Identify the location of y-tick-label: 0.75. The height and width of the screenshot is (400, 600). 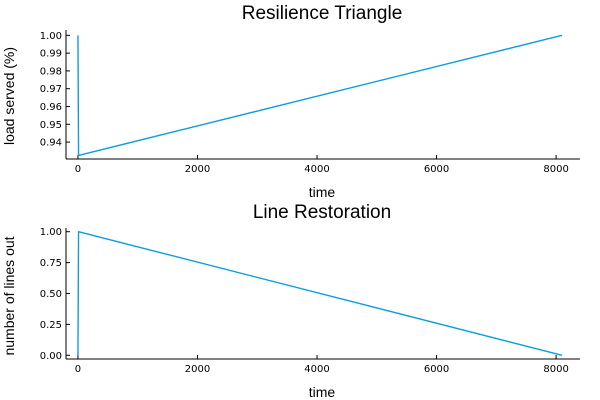
(51, 263).